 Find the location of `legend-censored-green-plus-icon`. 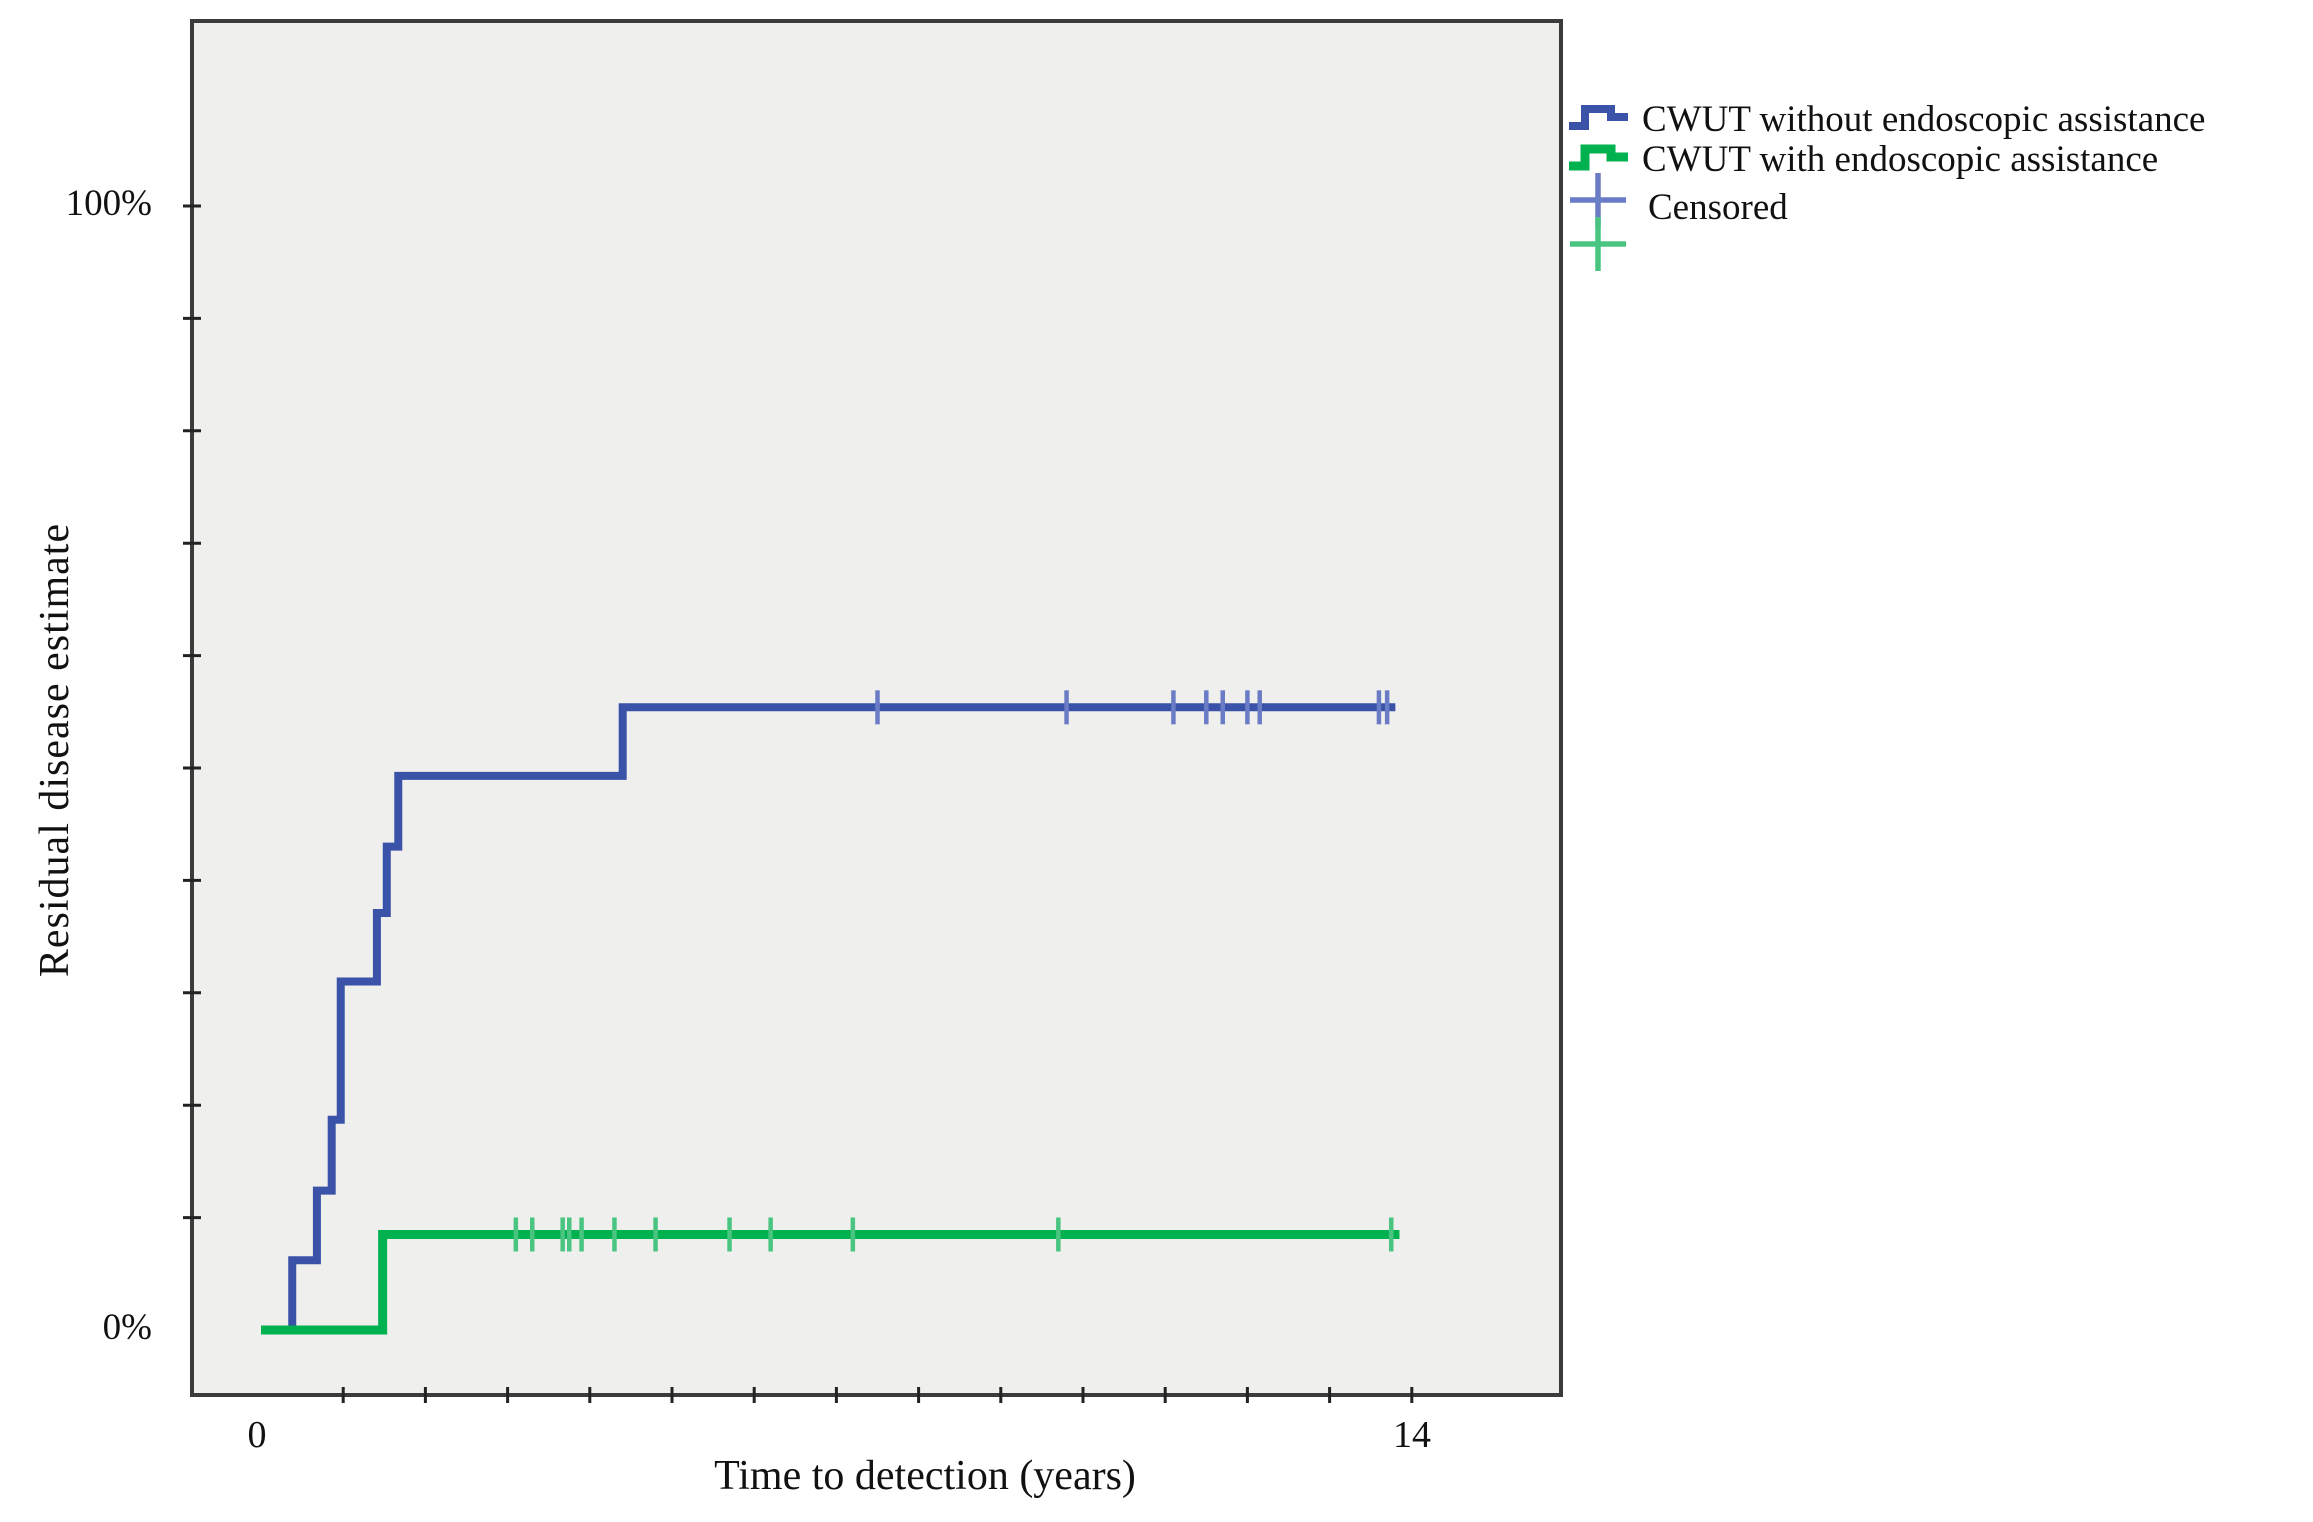

legend-censored-green-plus-icon is located at coordinates (1598, 244).